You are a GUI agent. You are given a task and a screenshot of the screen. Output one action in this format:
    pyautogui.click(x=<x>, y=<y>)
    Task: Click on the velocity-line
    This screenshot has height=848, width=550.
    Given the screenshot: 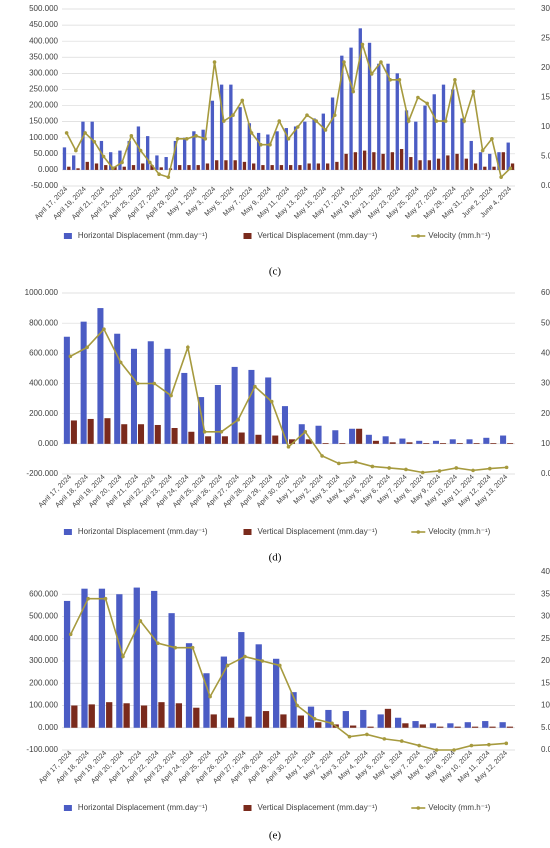 What is the action you would take?
    pyautogui.click(x=288, y=674)
    